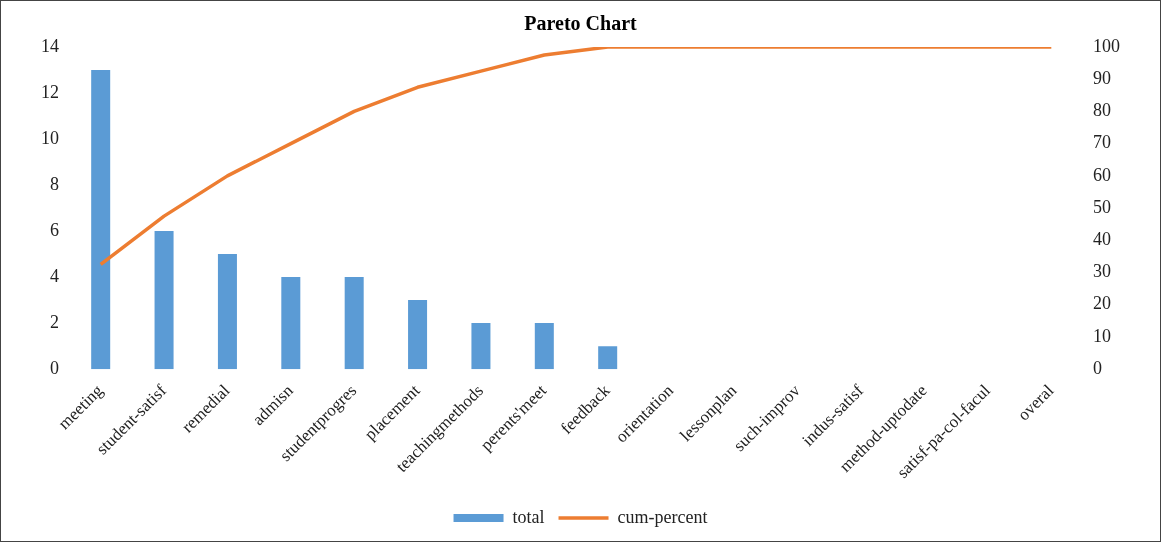  What do you see at coordinates (1102, 77) in the screenshot?
I see `y2-tick-label: 90` at bounding box center [1102, 77].